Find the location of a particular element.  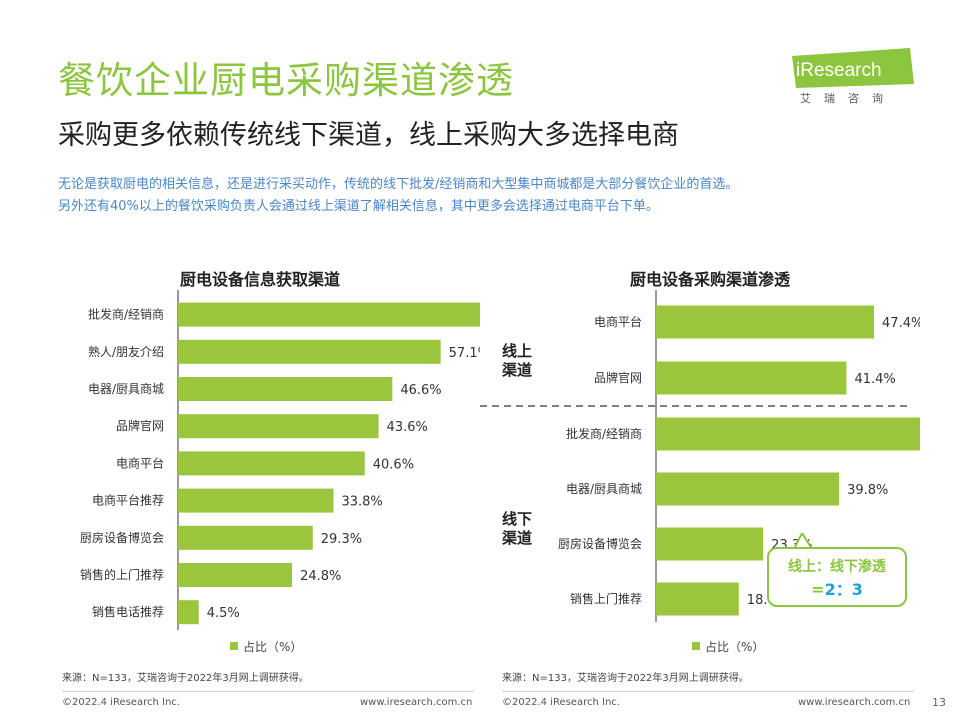

callout-line-2: =2：3 is located at coordinates (837, 588).